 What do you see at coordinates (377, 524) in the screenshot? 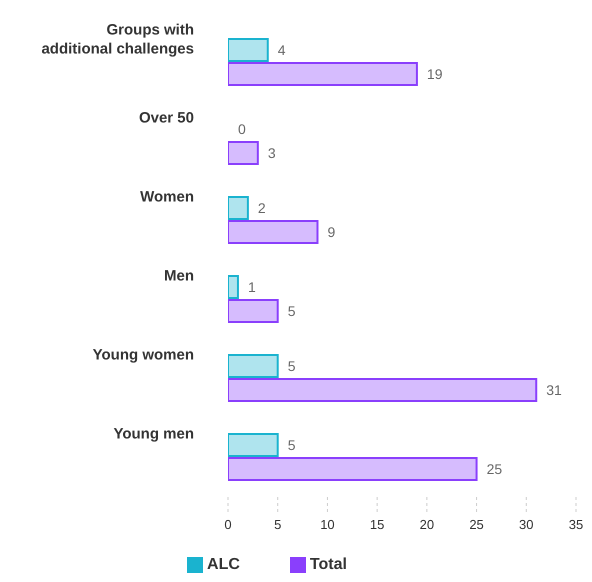
I see `x-tick-label: 15` at bounding box center [377, 524].